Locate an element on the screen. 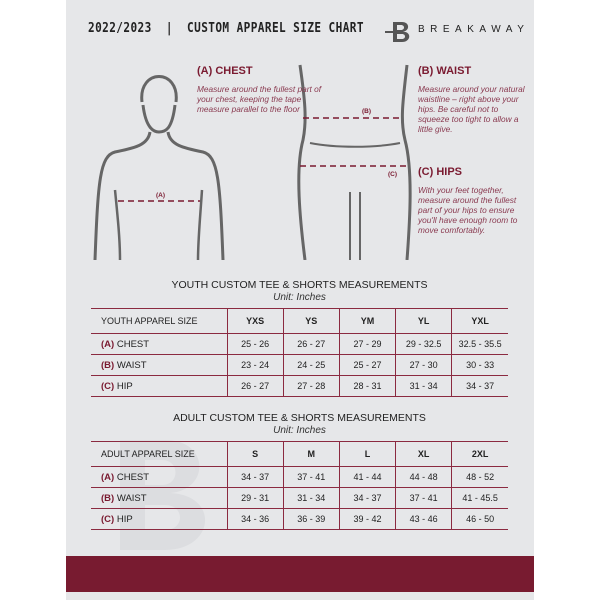  cell: 46 - 50 is located at coordinates (479, 519).